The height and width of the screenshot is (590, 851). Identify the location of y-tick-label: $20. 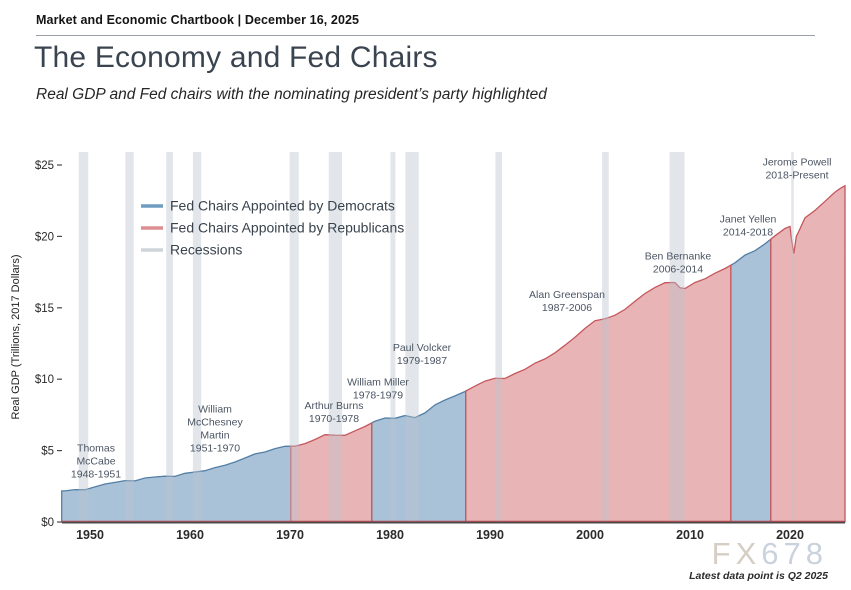
(44, 237).